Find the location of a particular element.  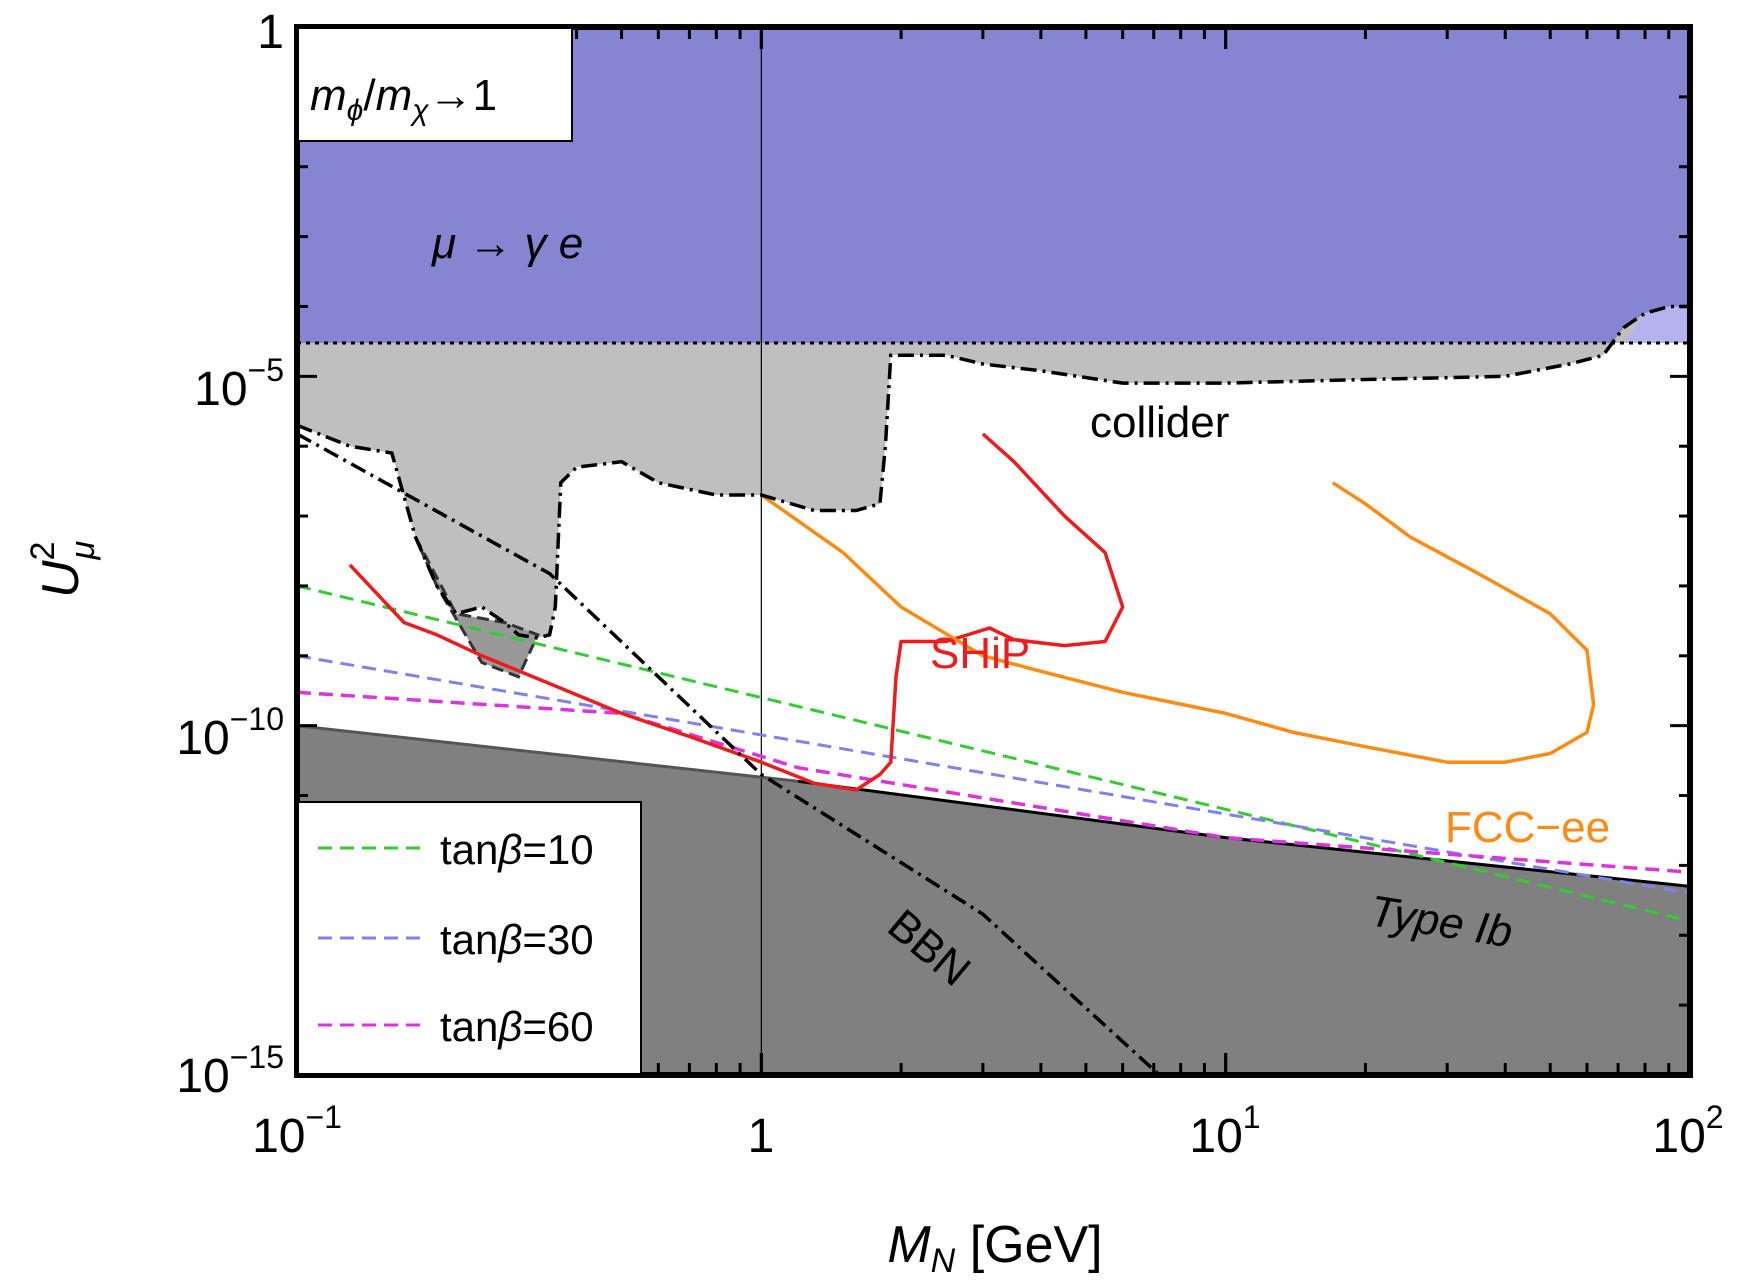

inset-slash: / is located at coordinates (369, 95).